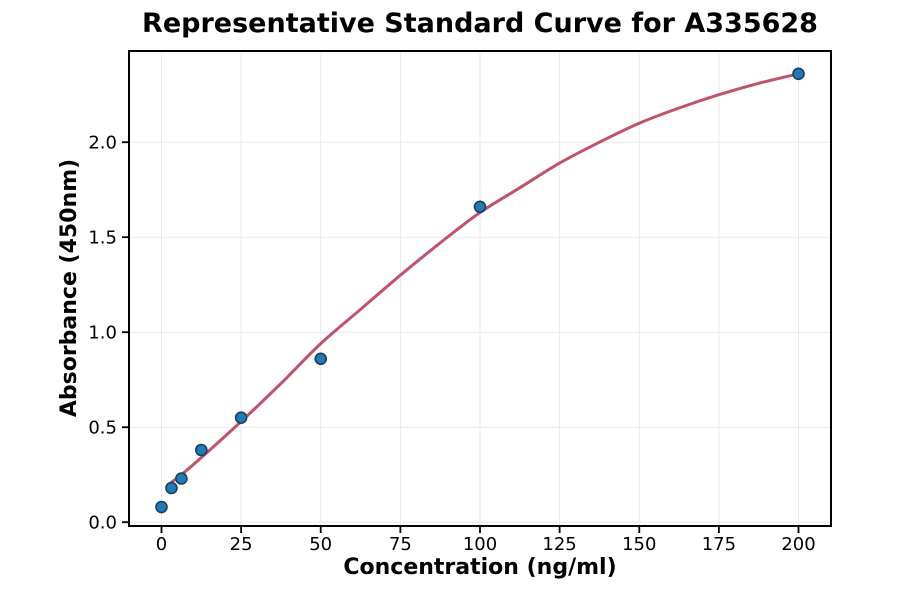 The image size is (900, 594). I want to click on y-tick-label: 0.5, so click(102, 428).